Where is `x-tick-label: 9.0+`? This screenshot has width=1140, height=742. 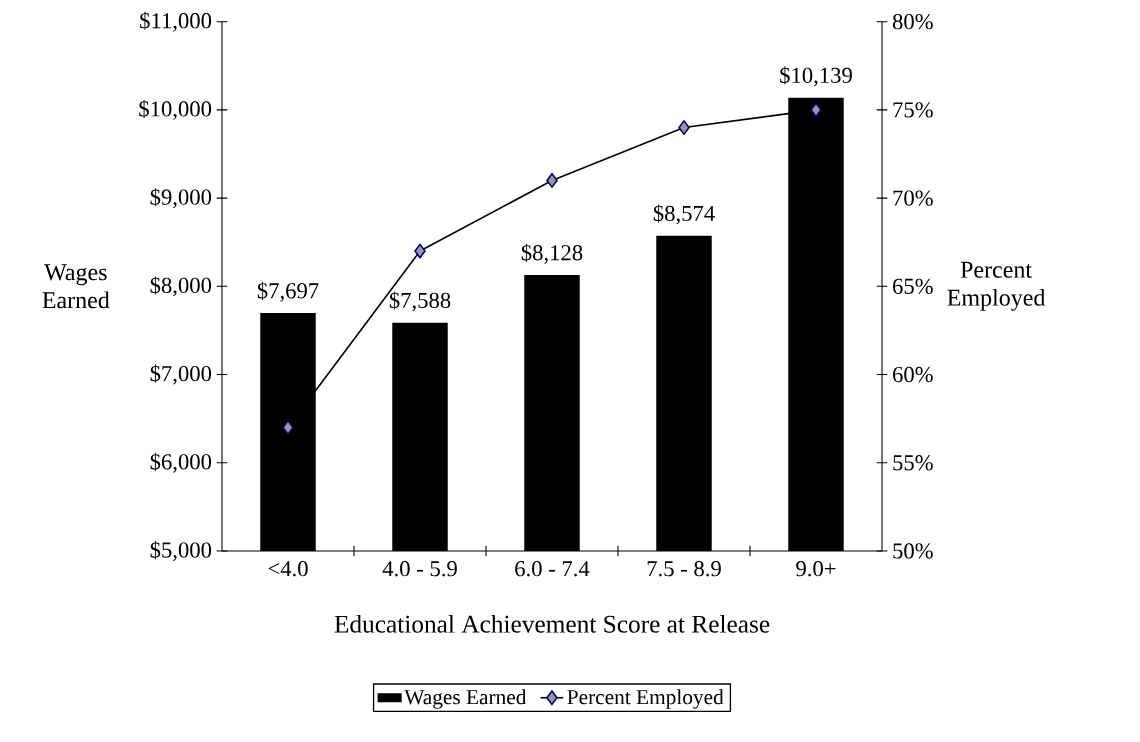 x-tick-label: 9.0+ is located at coordinates (816, 569).